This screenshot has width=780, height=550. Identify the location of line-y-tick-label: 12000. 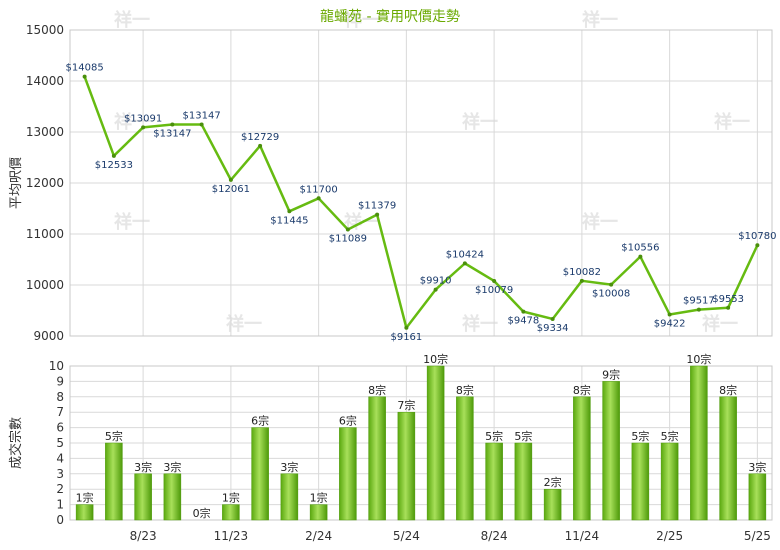
(45, 183).